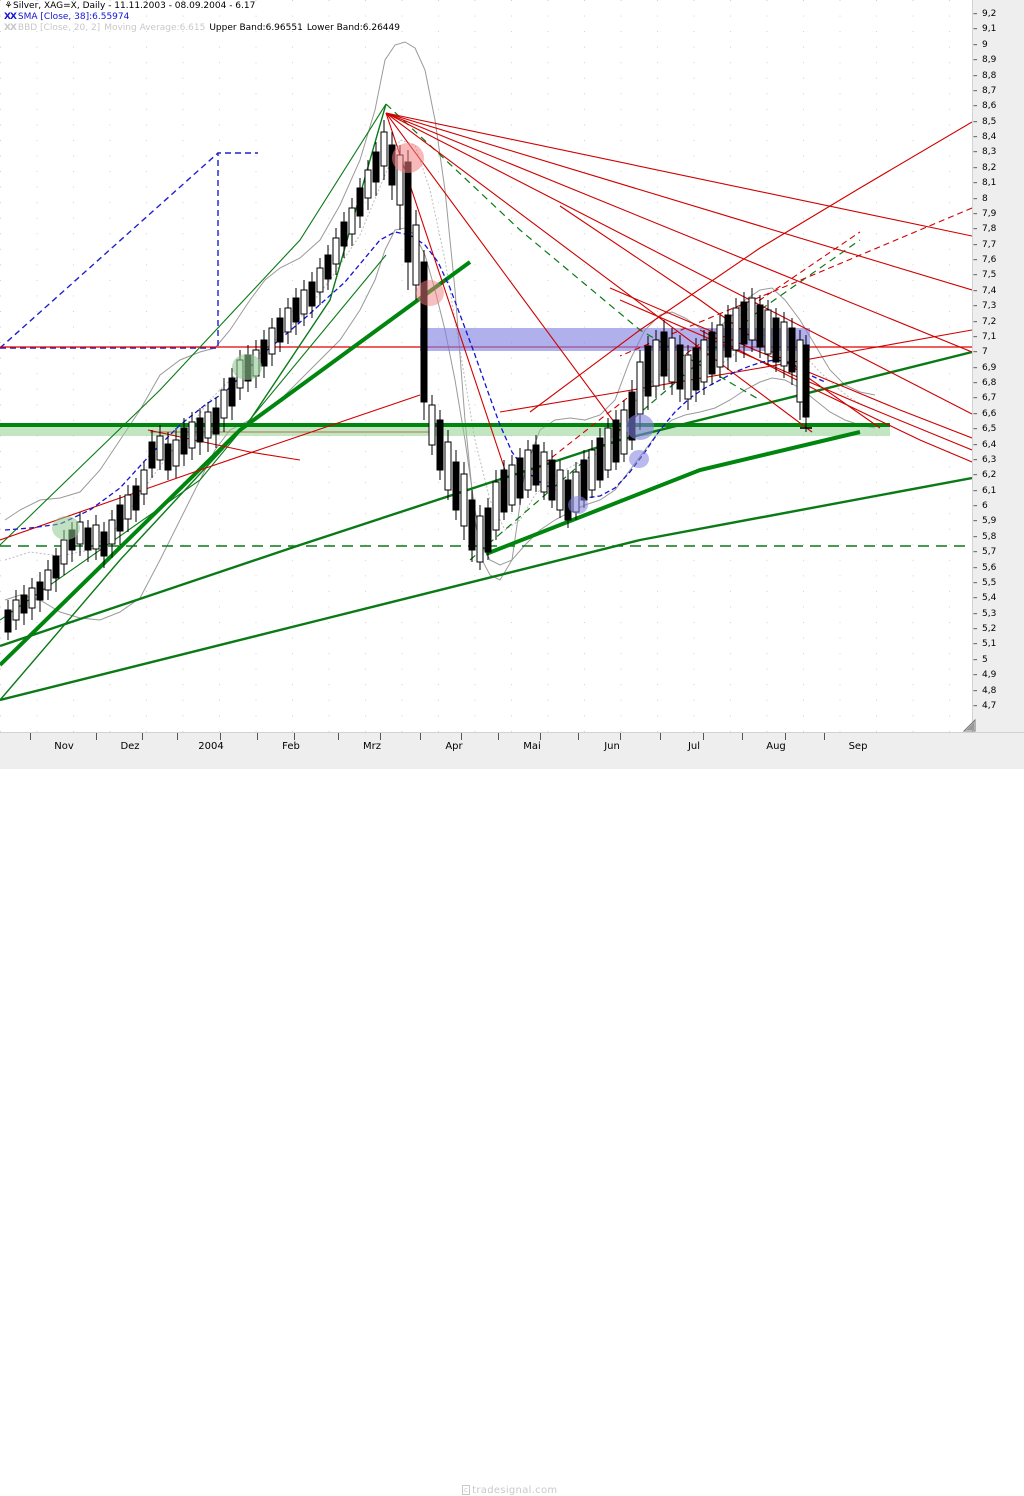 The height and width of the screenshot is (1496, 1024). Describe the element at coordinates (612, 746) in the screenshot. I see `x-axis-label: Jun` at that location.